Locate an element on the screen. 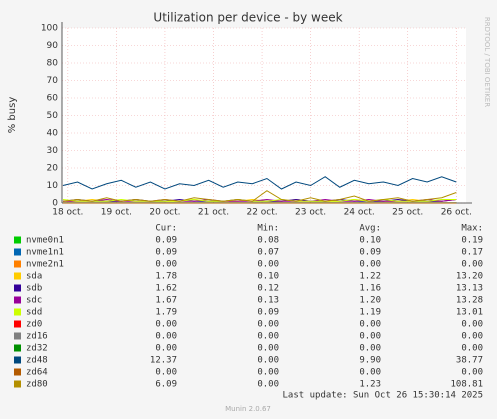  legend-header: Min: is located at coordinates (268, 229).